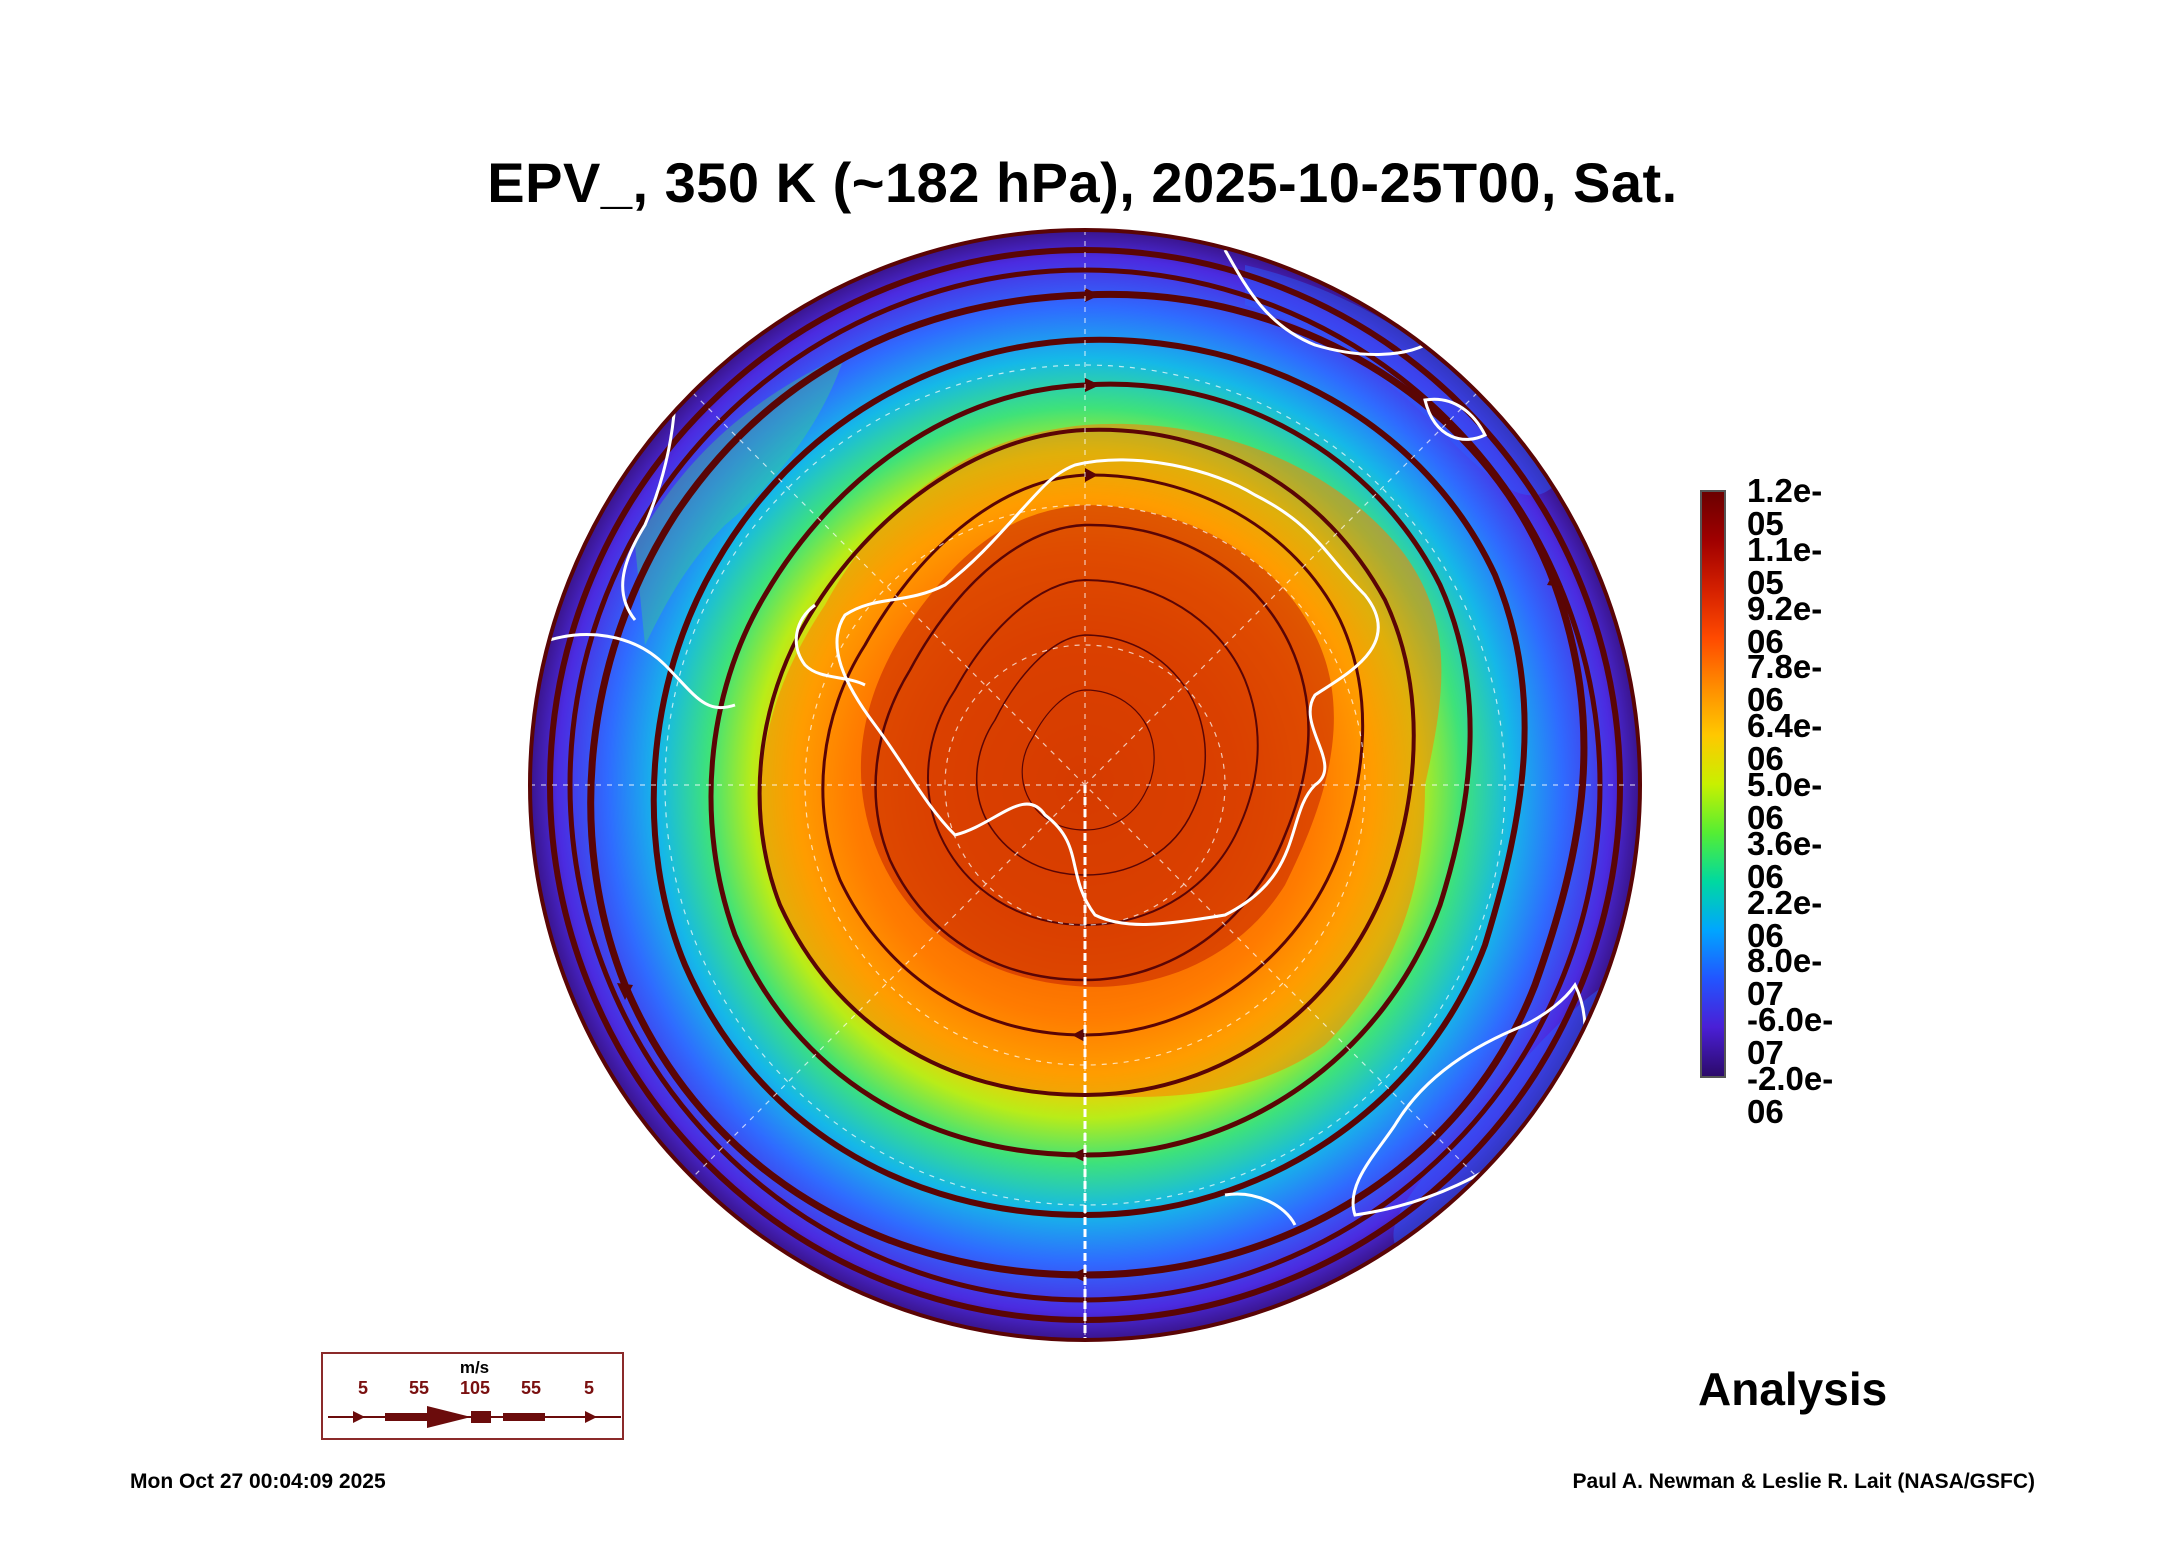  What do you see at coordinates (1785, 801) in the screenshot?
I see `colorbar-tick-label: 5.0e-06` at bounding box center [1785, 801].